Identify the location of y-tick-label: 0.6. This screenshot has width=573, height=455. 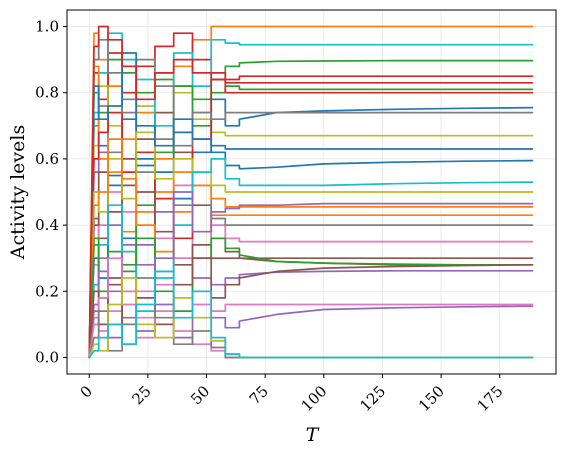
(47, 159).